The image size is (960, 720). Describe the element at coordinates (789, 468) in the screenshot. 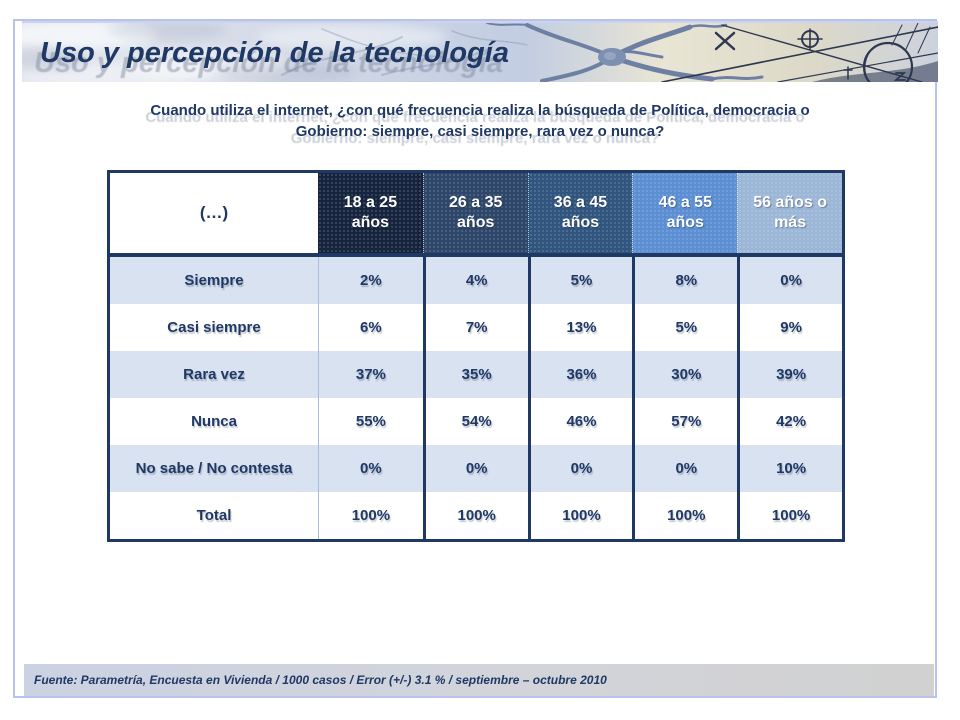

I see `table-cell: 10%` at that location.